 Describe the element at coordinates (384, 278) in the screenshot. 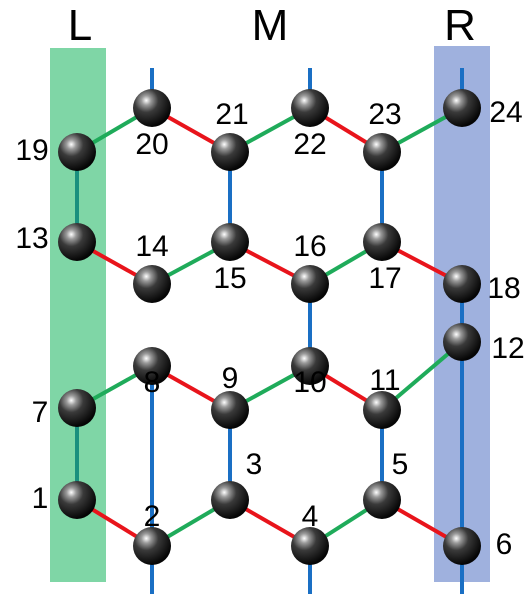

I see `node-label-17: 17` at that location.